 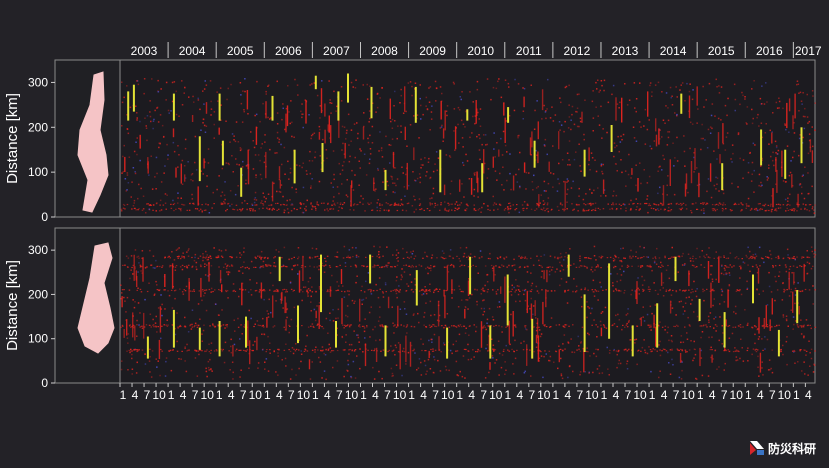 What do you see at coordinates (556, 395) in the screenshot?
I see `month-label: 1` at bounding box center [556, 395].